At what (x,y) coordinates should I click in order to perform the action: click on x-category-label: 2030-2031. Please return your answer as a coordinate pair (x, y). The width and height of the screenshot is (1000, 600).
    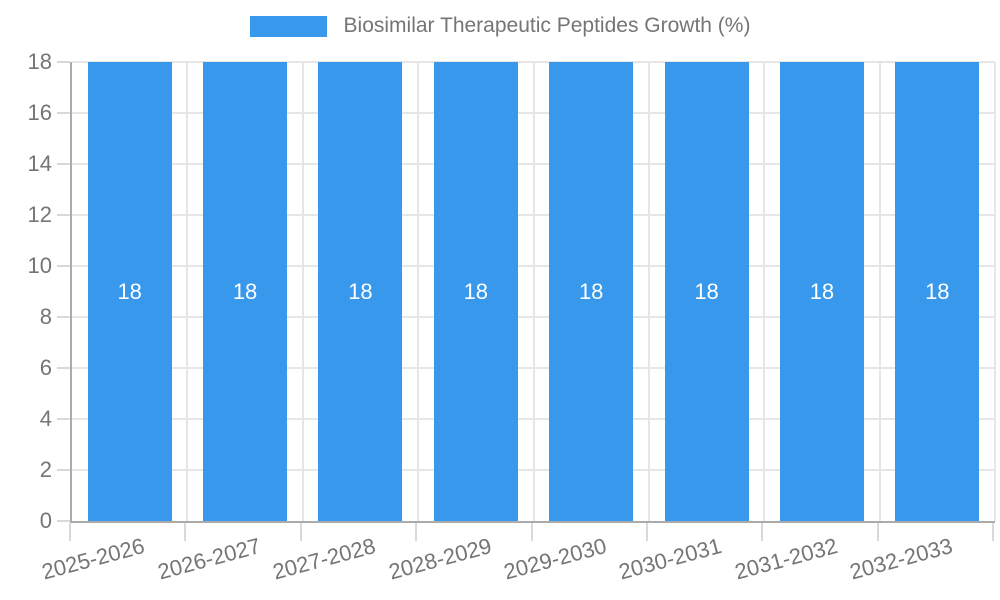
    Looking at the image, I should click on (670, 559).